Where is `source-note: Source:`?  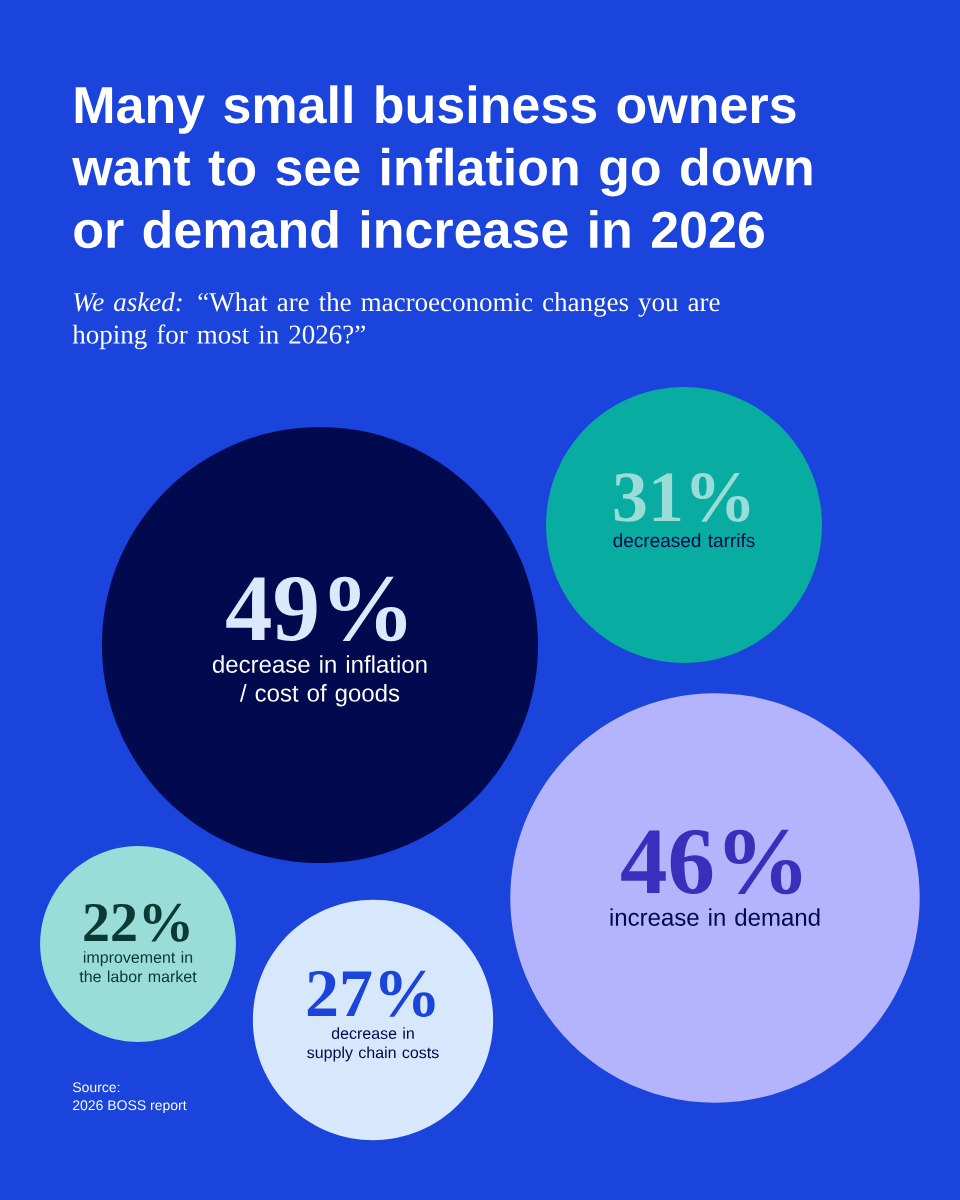
source-note: Source: is located at coordinates (96, 1087).